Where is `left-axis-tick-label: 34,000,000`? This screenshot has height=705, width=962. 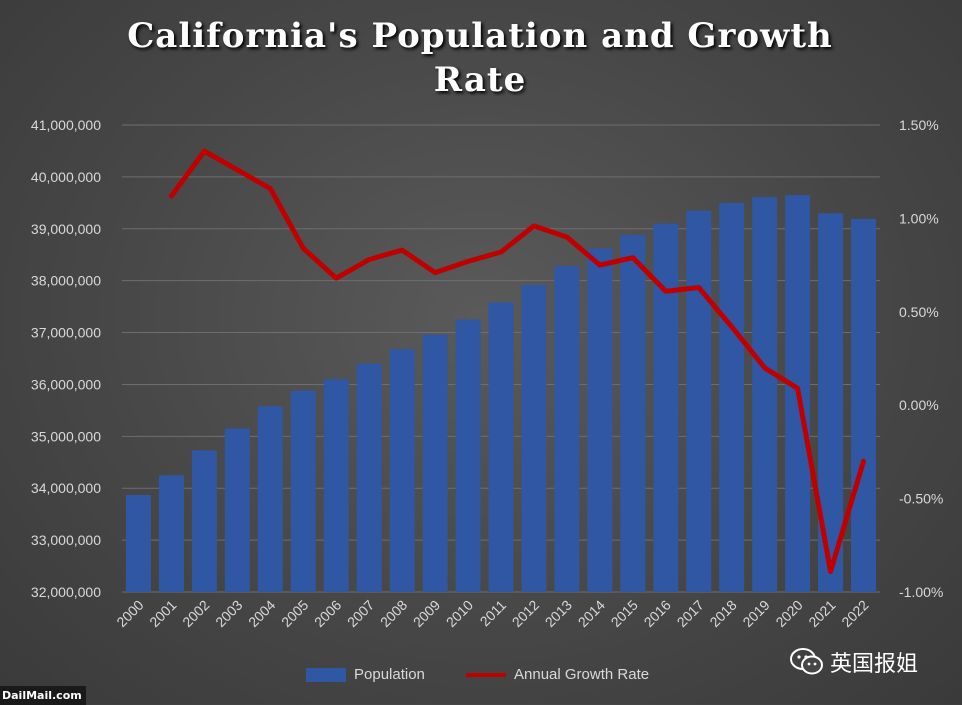
left-axis-tick-label: 34,000,000 is located at coordinates (66, 488).